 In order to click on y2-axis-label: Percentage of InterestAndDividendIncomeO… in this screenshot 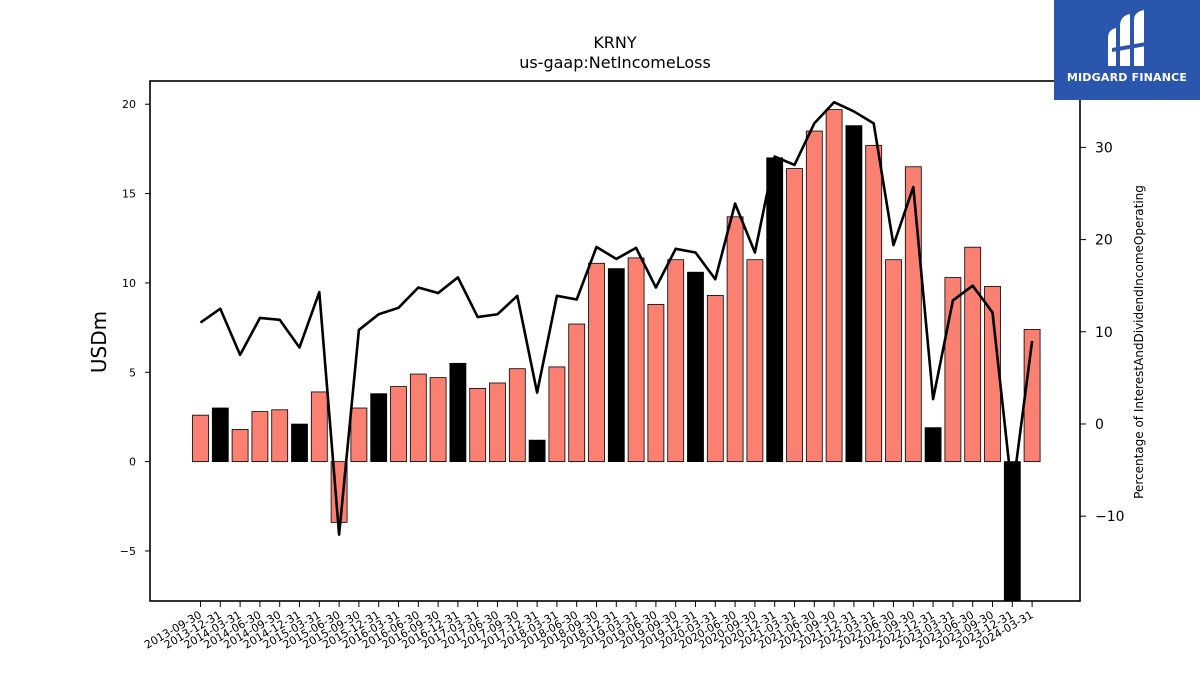, I will do `click(1139, 342)`.